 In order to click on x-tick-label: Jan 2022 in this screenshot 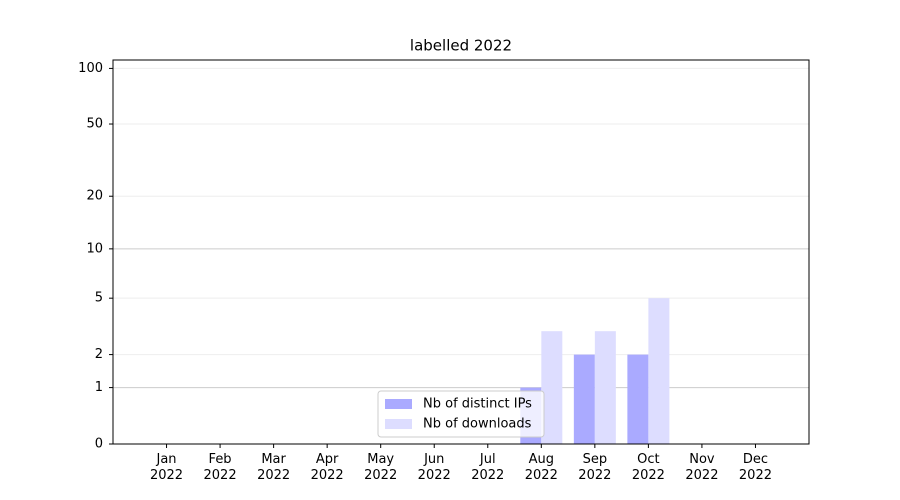, I will do `click(166, 467)`.